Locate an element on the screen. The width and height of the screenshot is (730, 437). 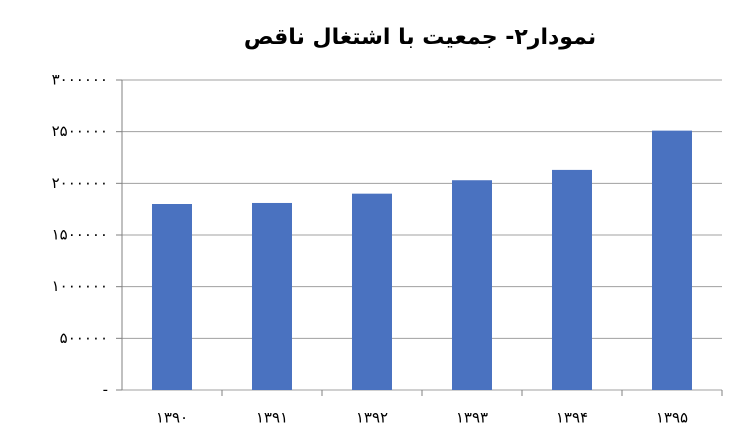
y-tick-label: ۱۵۰۰۰۰۰ is located at coordinates (80, 235).